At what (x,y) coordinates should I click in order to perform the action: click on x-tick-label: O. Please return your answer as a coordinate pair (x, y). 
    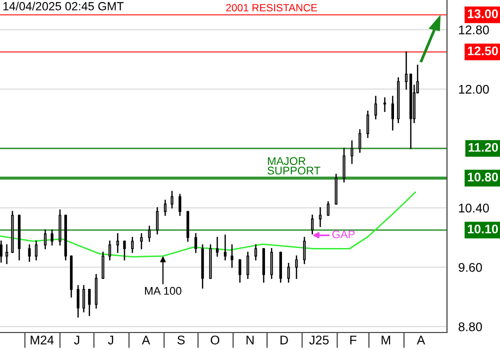
    Looking at the image, I should click on (215, 340).